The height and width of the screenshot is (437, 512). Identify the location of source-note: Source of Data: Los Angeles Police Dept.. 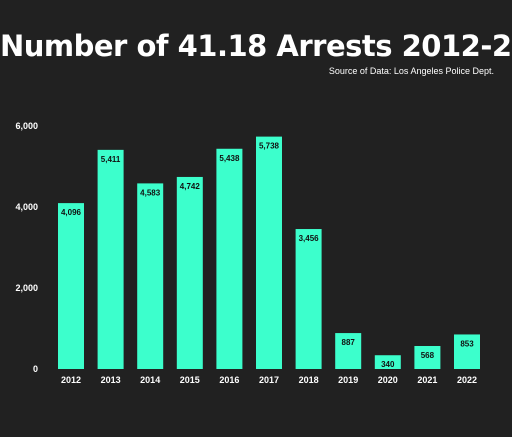
(411, 71).